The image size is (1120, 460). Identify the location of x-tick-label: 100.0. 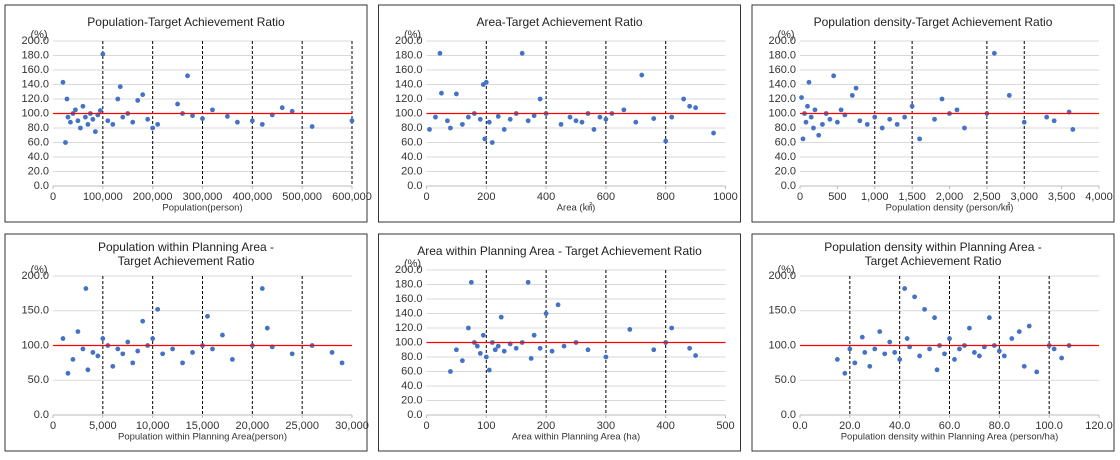
(1049, 426).